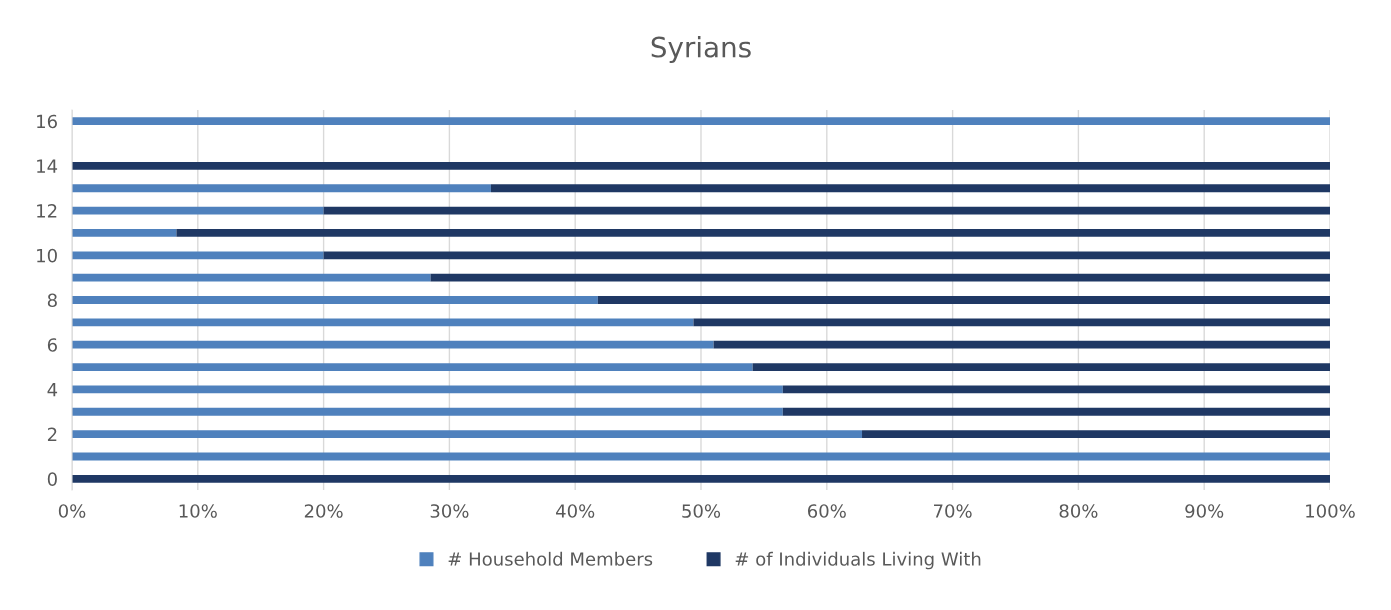 The width and height of the screenshot is (1391, 610). Describe the element at coordinates (953, 511) in the screenshot. I see `x-tick-label: 70%` at that location.